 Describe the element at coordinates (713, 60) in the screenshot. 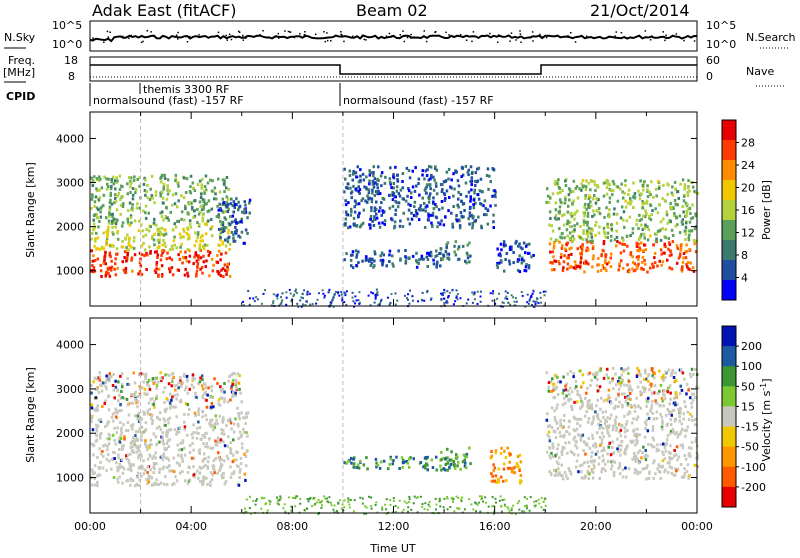

I see `nave-tick-top: 60` at that location.